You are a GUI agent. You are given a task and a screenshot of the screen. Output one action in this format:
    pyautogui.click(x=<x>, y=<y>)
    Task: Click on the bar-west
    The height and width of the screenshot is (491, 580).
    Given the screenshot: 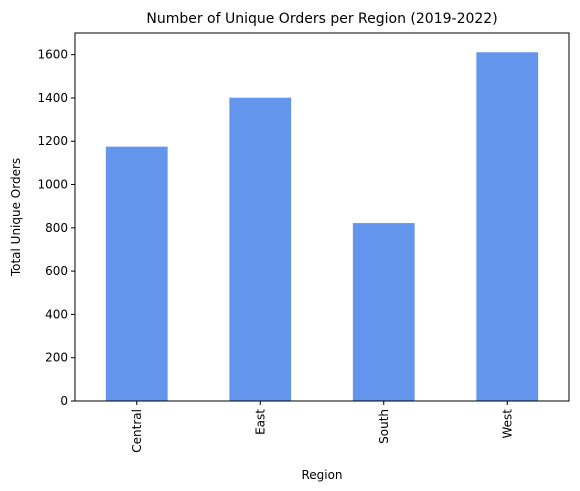 What is the action you would take?
    pyautogui.click(x=507, y=227)
    